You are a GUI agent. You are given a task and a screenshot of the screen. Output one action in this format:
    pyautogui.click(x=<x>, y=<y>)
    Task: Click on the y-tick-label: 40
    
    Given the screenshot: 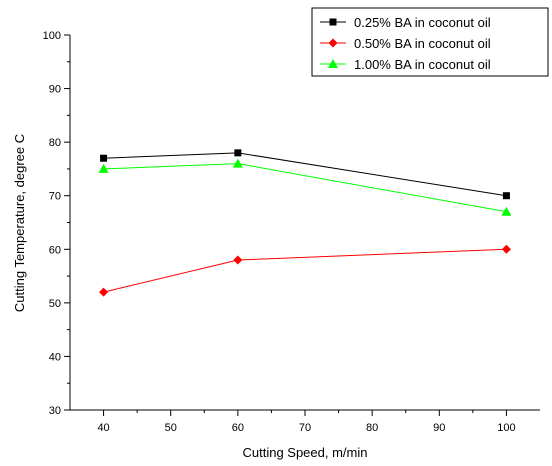 What is the action you would take?
    pyautogui.click(x=55, y=357)
    